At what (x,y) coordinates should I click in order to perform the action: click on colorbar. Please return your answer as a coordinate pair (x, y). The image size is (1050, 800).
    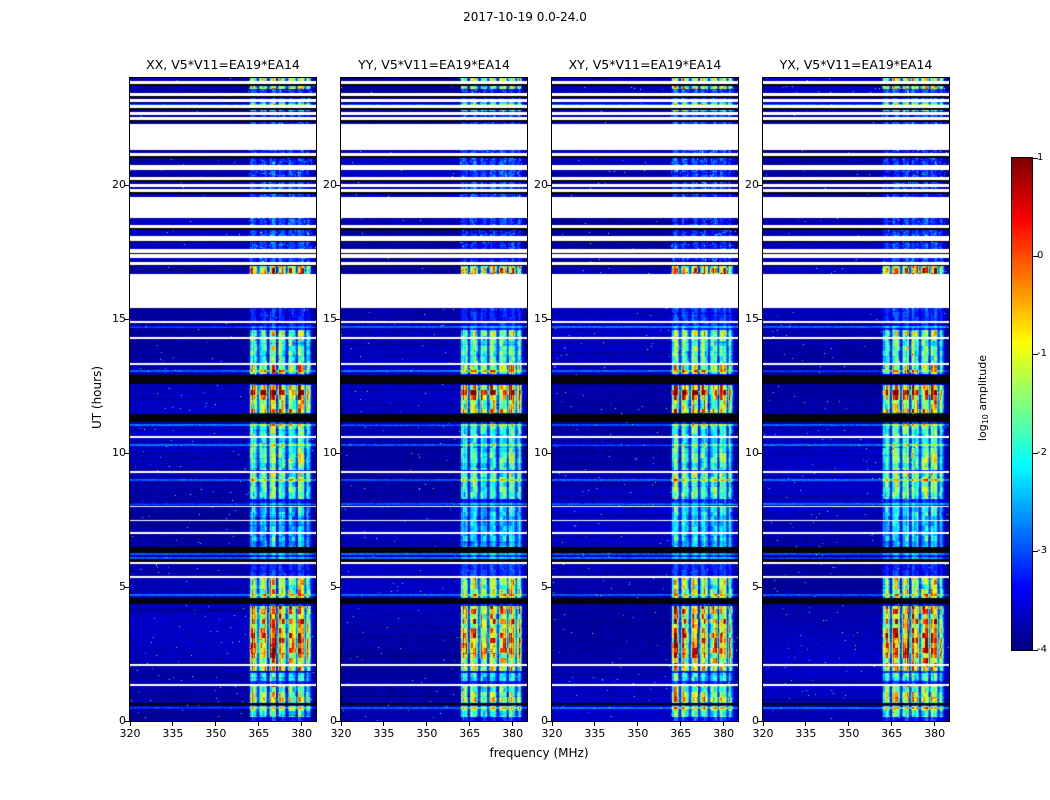
    Looking at the image, I should click on (1022, 404).